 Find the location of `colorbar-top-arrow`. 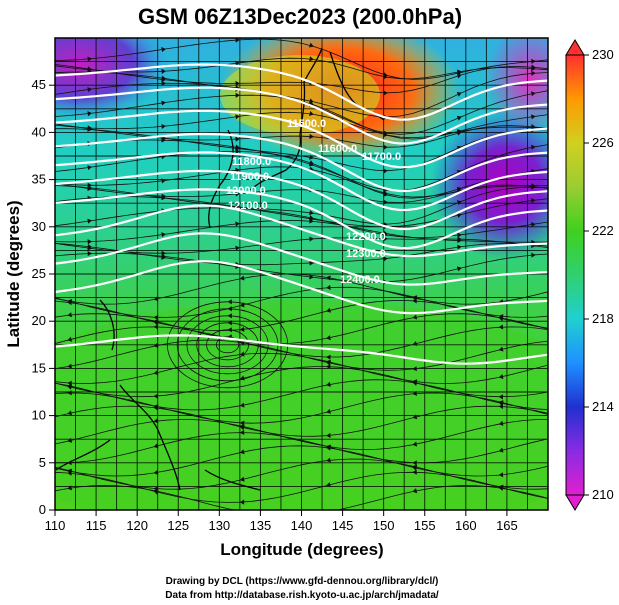

colorbar-top-arrow is located at coordinates (575, 47).